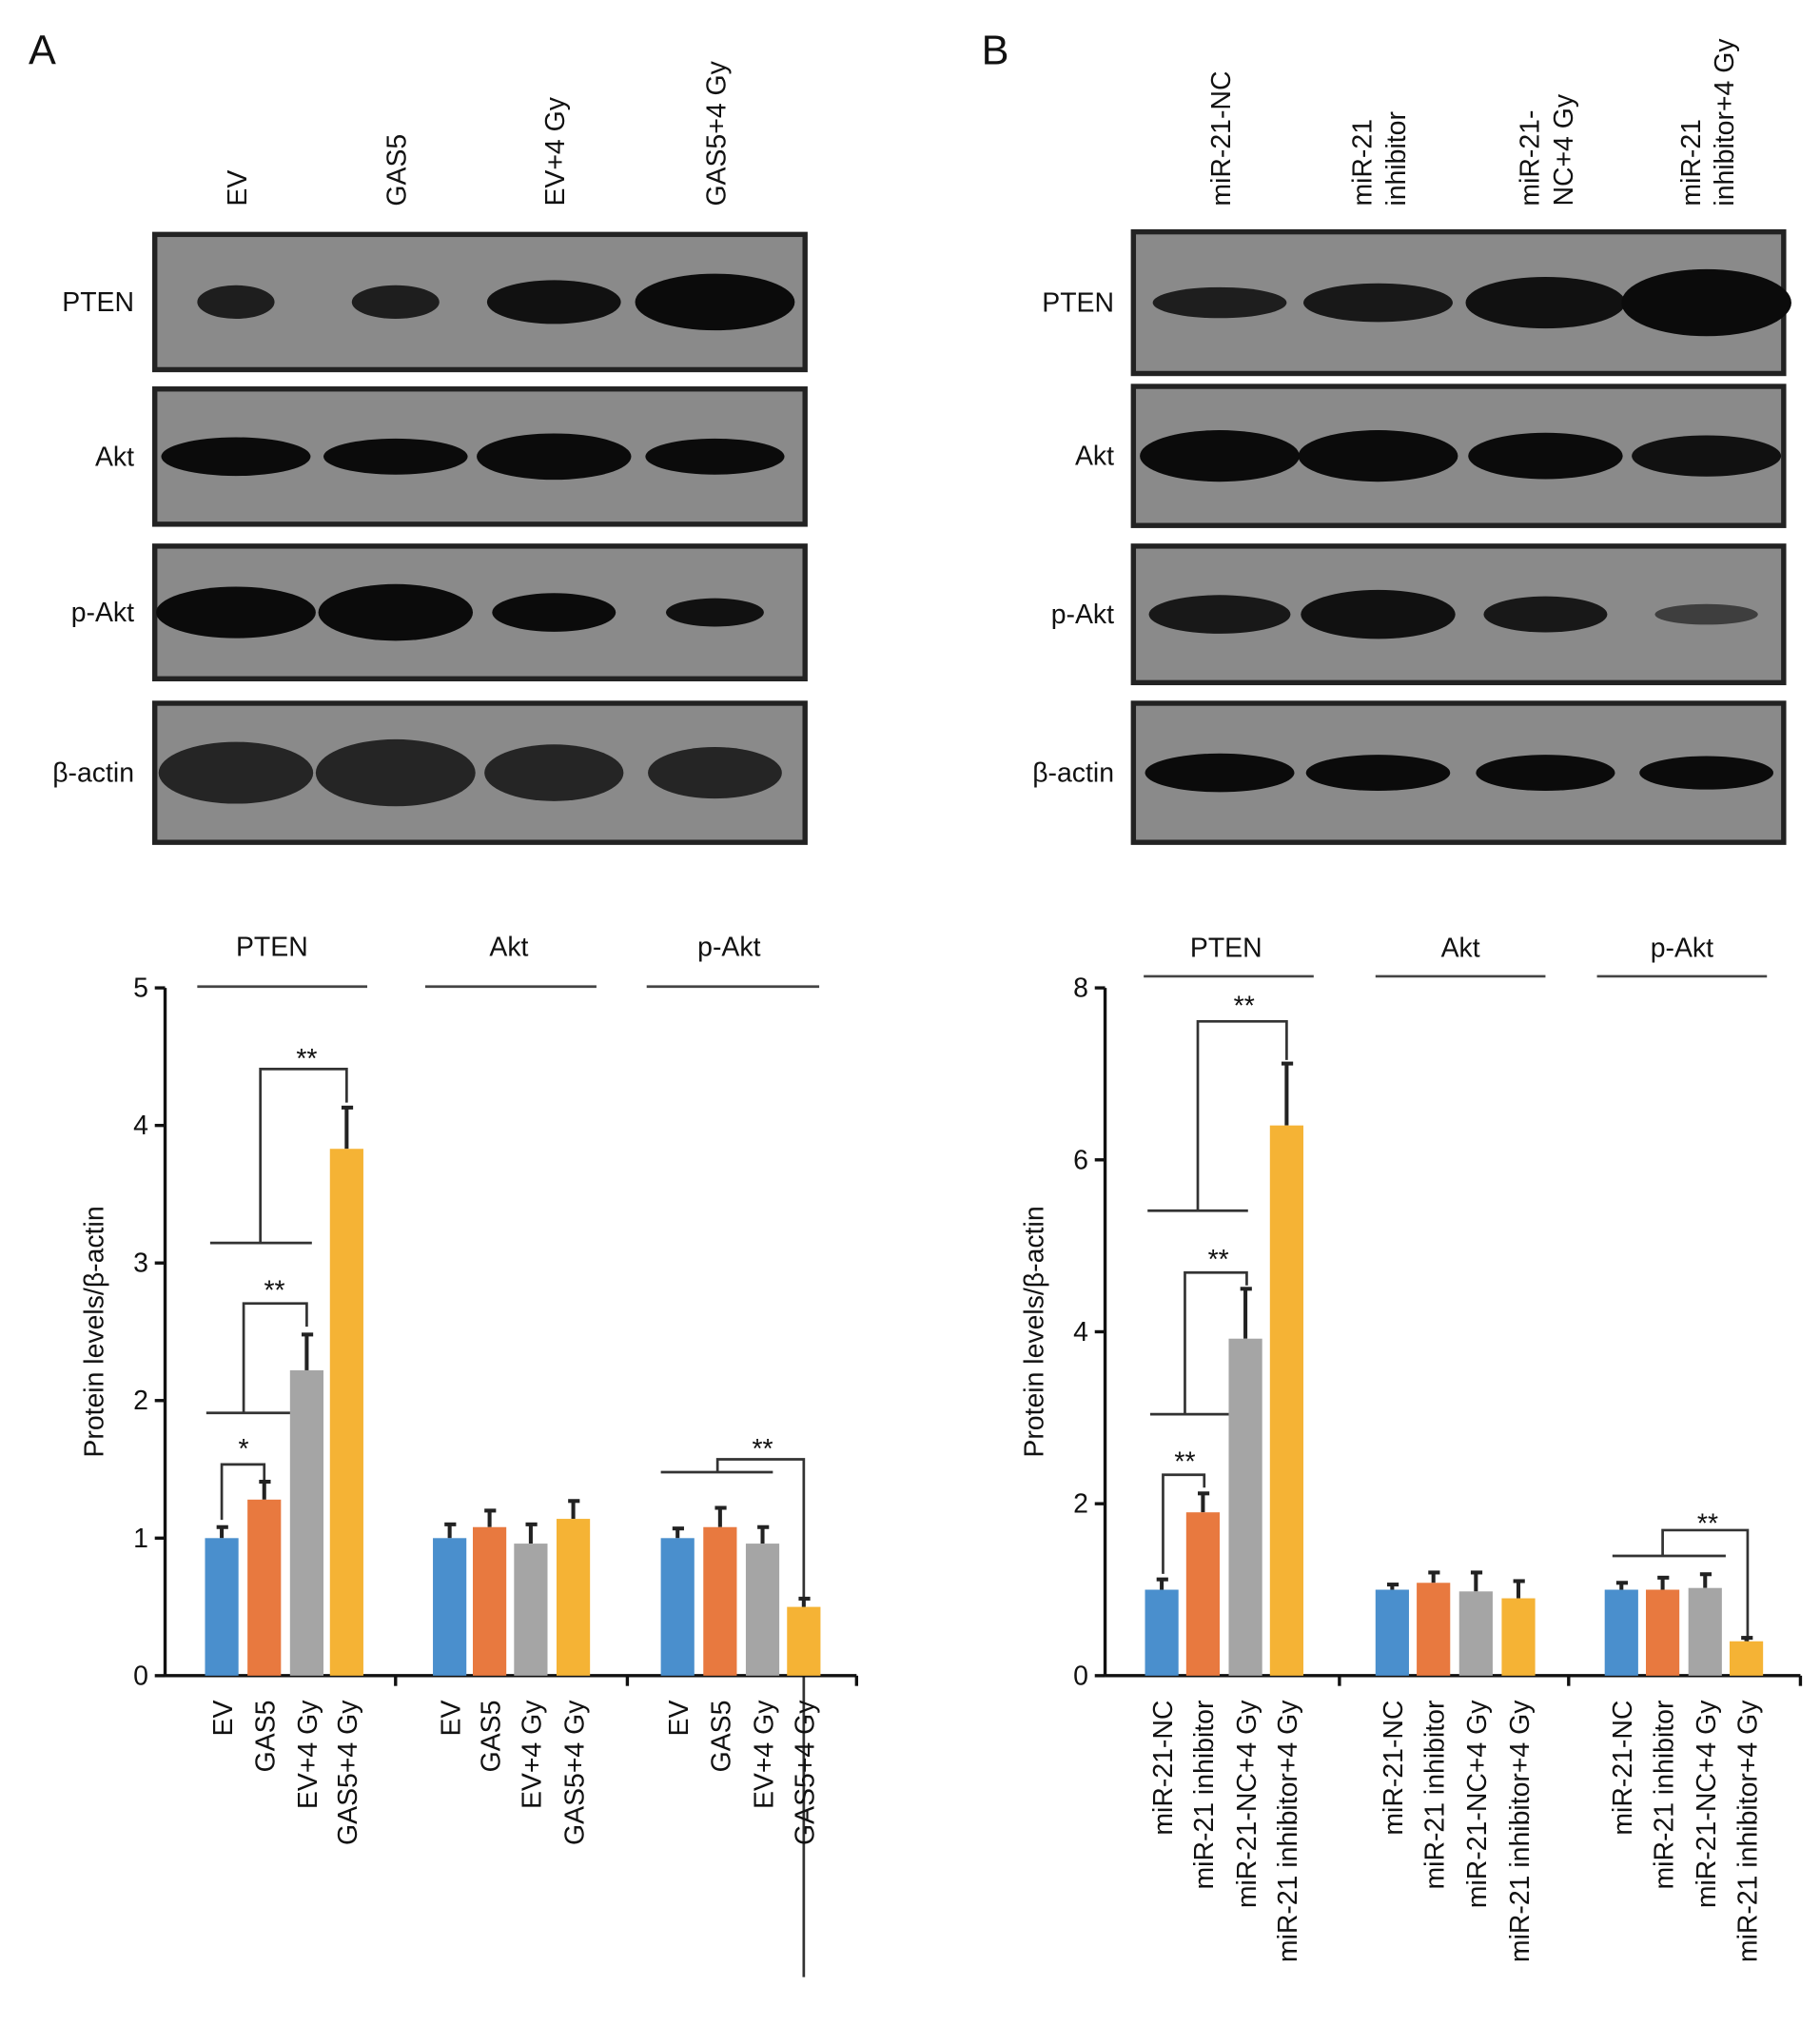  I want to click on lane-label: EV, so click(238, 188).